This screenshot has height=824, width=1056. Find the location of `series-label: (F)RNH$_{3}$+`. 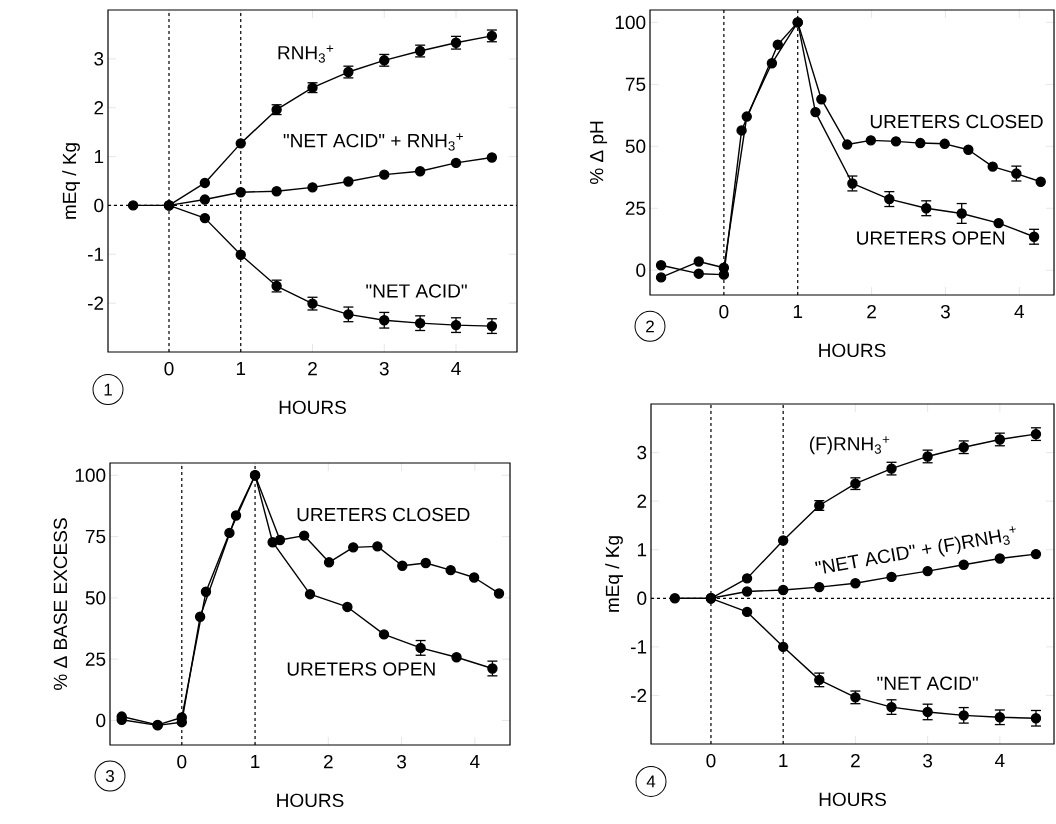

series-label: (F)RNH$_{3}$+ is located at coordinates (849, 445).